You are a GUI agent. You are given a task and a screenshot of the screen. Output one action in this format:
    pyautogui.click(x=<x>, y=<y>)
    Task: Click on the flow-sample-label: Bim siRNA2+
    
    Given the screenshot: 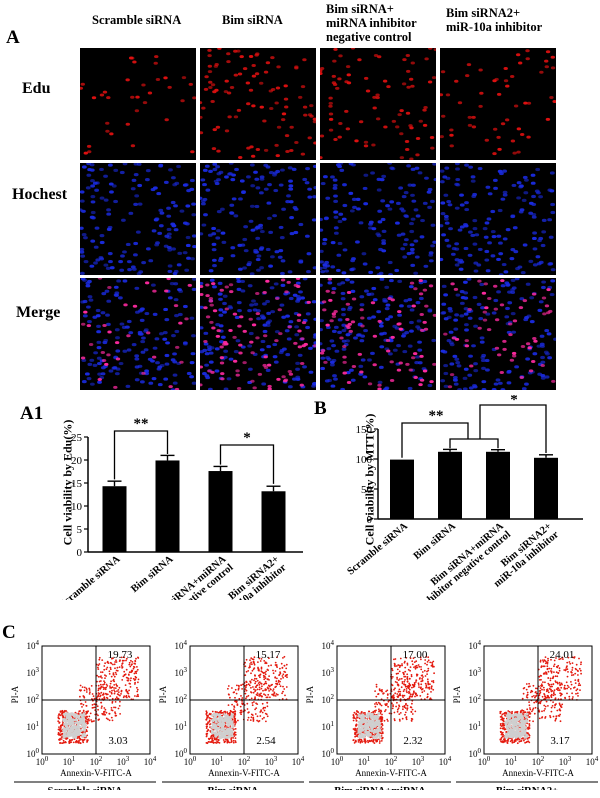 What is the action you would take?
    pyautogui.click(x=527, y=788)
    